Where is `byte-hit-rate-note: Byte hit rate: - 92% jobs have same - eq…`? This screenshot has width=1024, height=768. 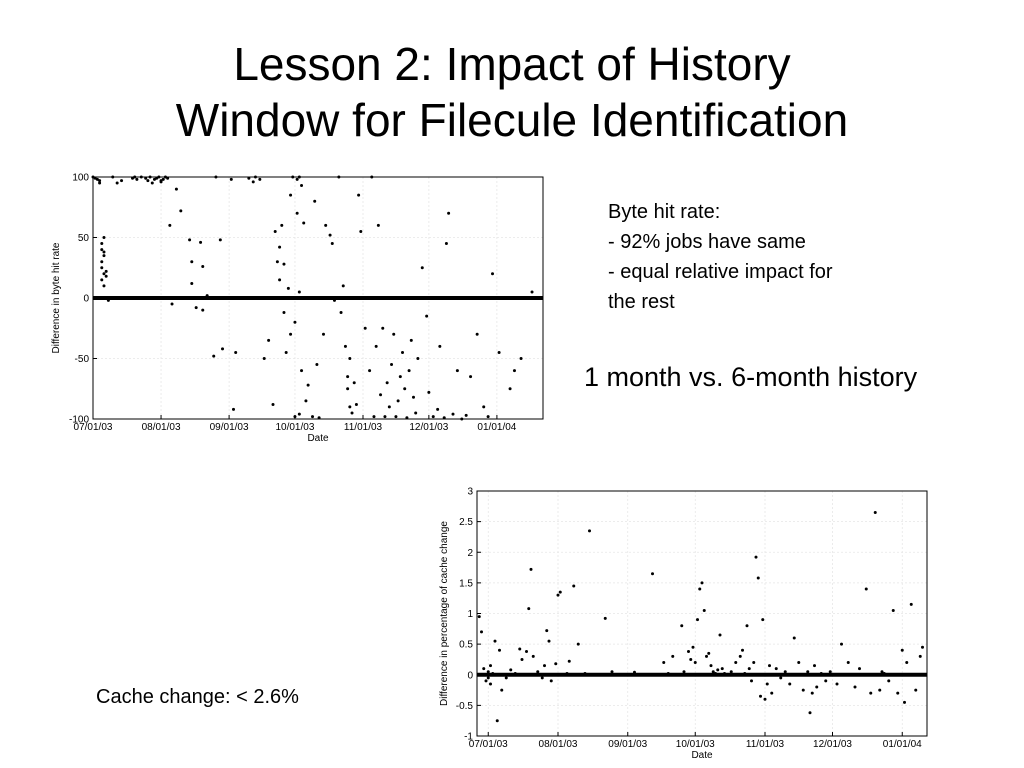 byte-hit-rate-note: Byte hit rate: - 92% jobs have same - eq… is located at coordinates (720, 257).